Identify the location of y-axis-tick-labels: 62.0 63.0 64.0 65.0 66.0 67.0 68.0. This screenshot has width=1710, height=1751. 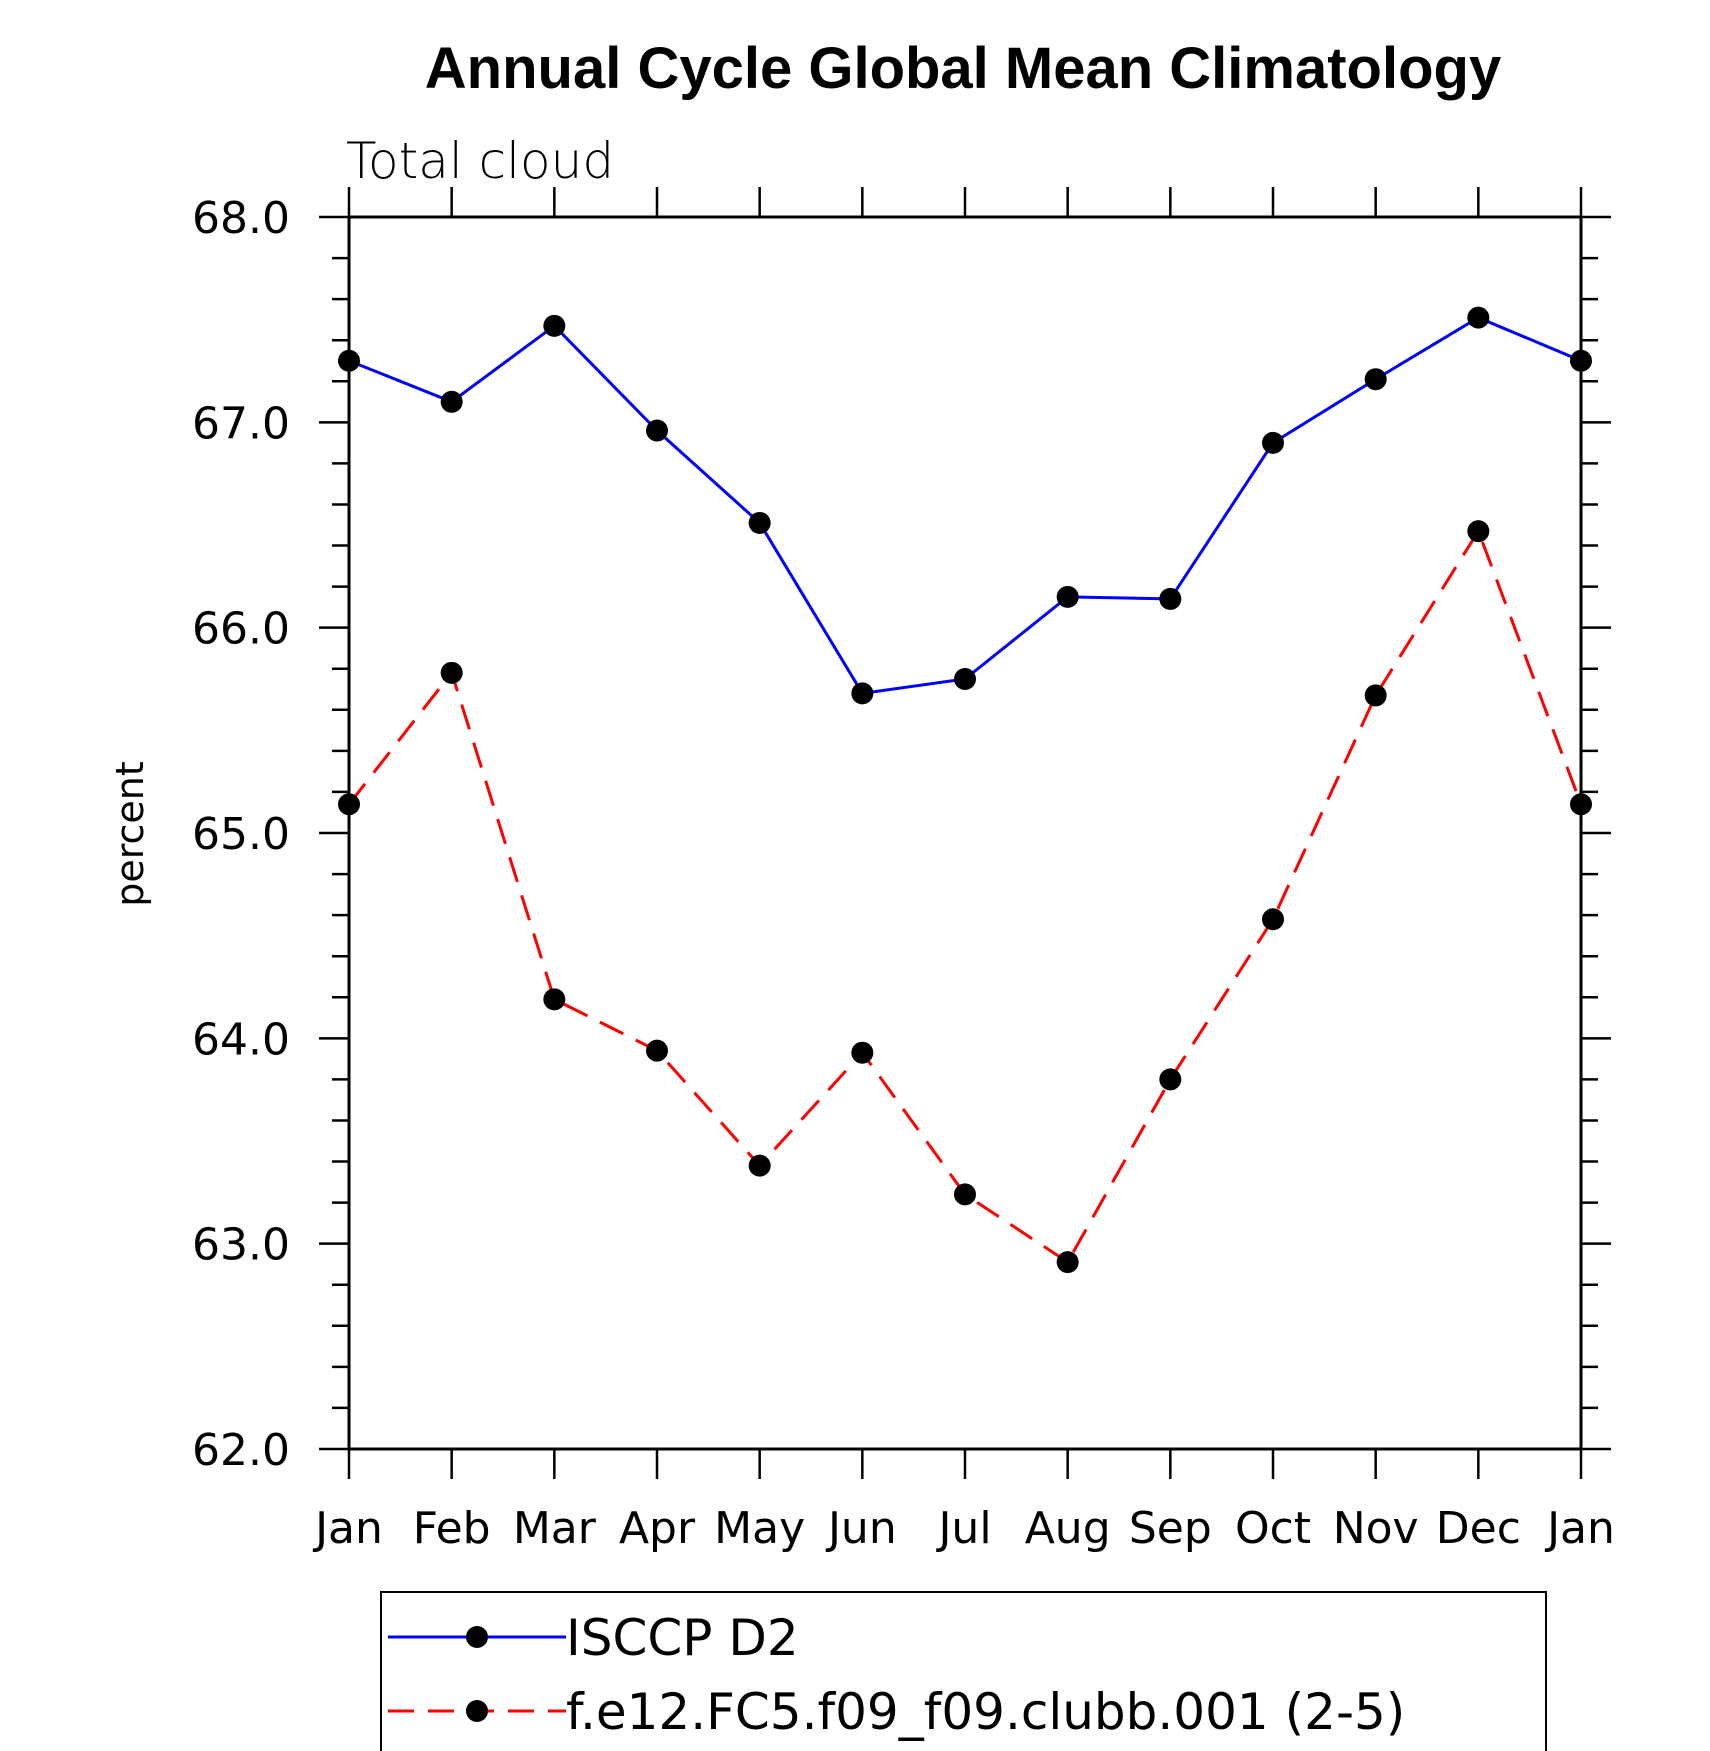
(241, 834).